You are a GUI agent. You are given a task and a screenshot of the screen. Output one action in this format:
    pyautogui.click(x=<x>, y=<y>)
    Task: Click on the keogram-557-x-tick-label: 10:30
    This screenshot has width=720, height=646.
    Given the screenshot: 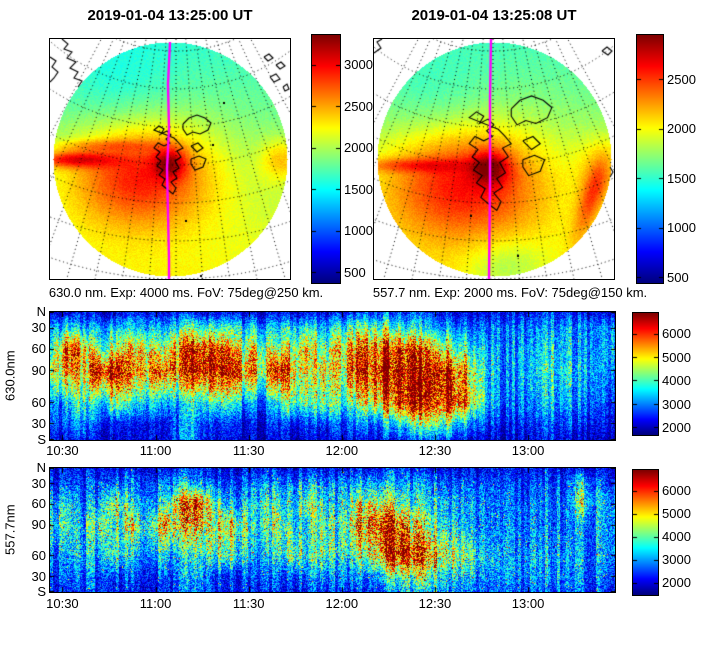 What is the action you would take?
    pyautogui.click(x=62, y=603)
    